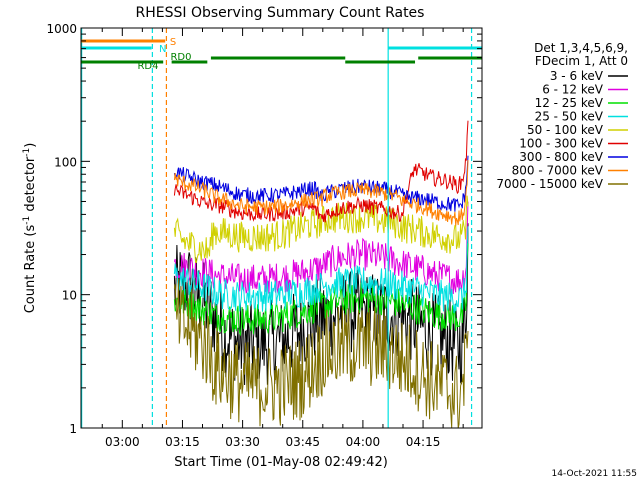 The image size is (640, 480). What do you see at coordinates (581, 48) in the screenshot?
I see `legend-header-line-1: Det 1,3,4,5,6,9,` at bounding box center [581, 48].